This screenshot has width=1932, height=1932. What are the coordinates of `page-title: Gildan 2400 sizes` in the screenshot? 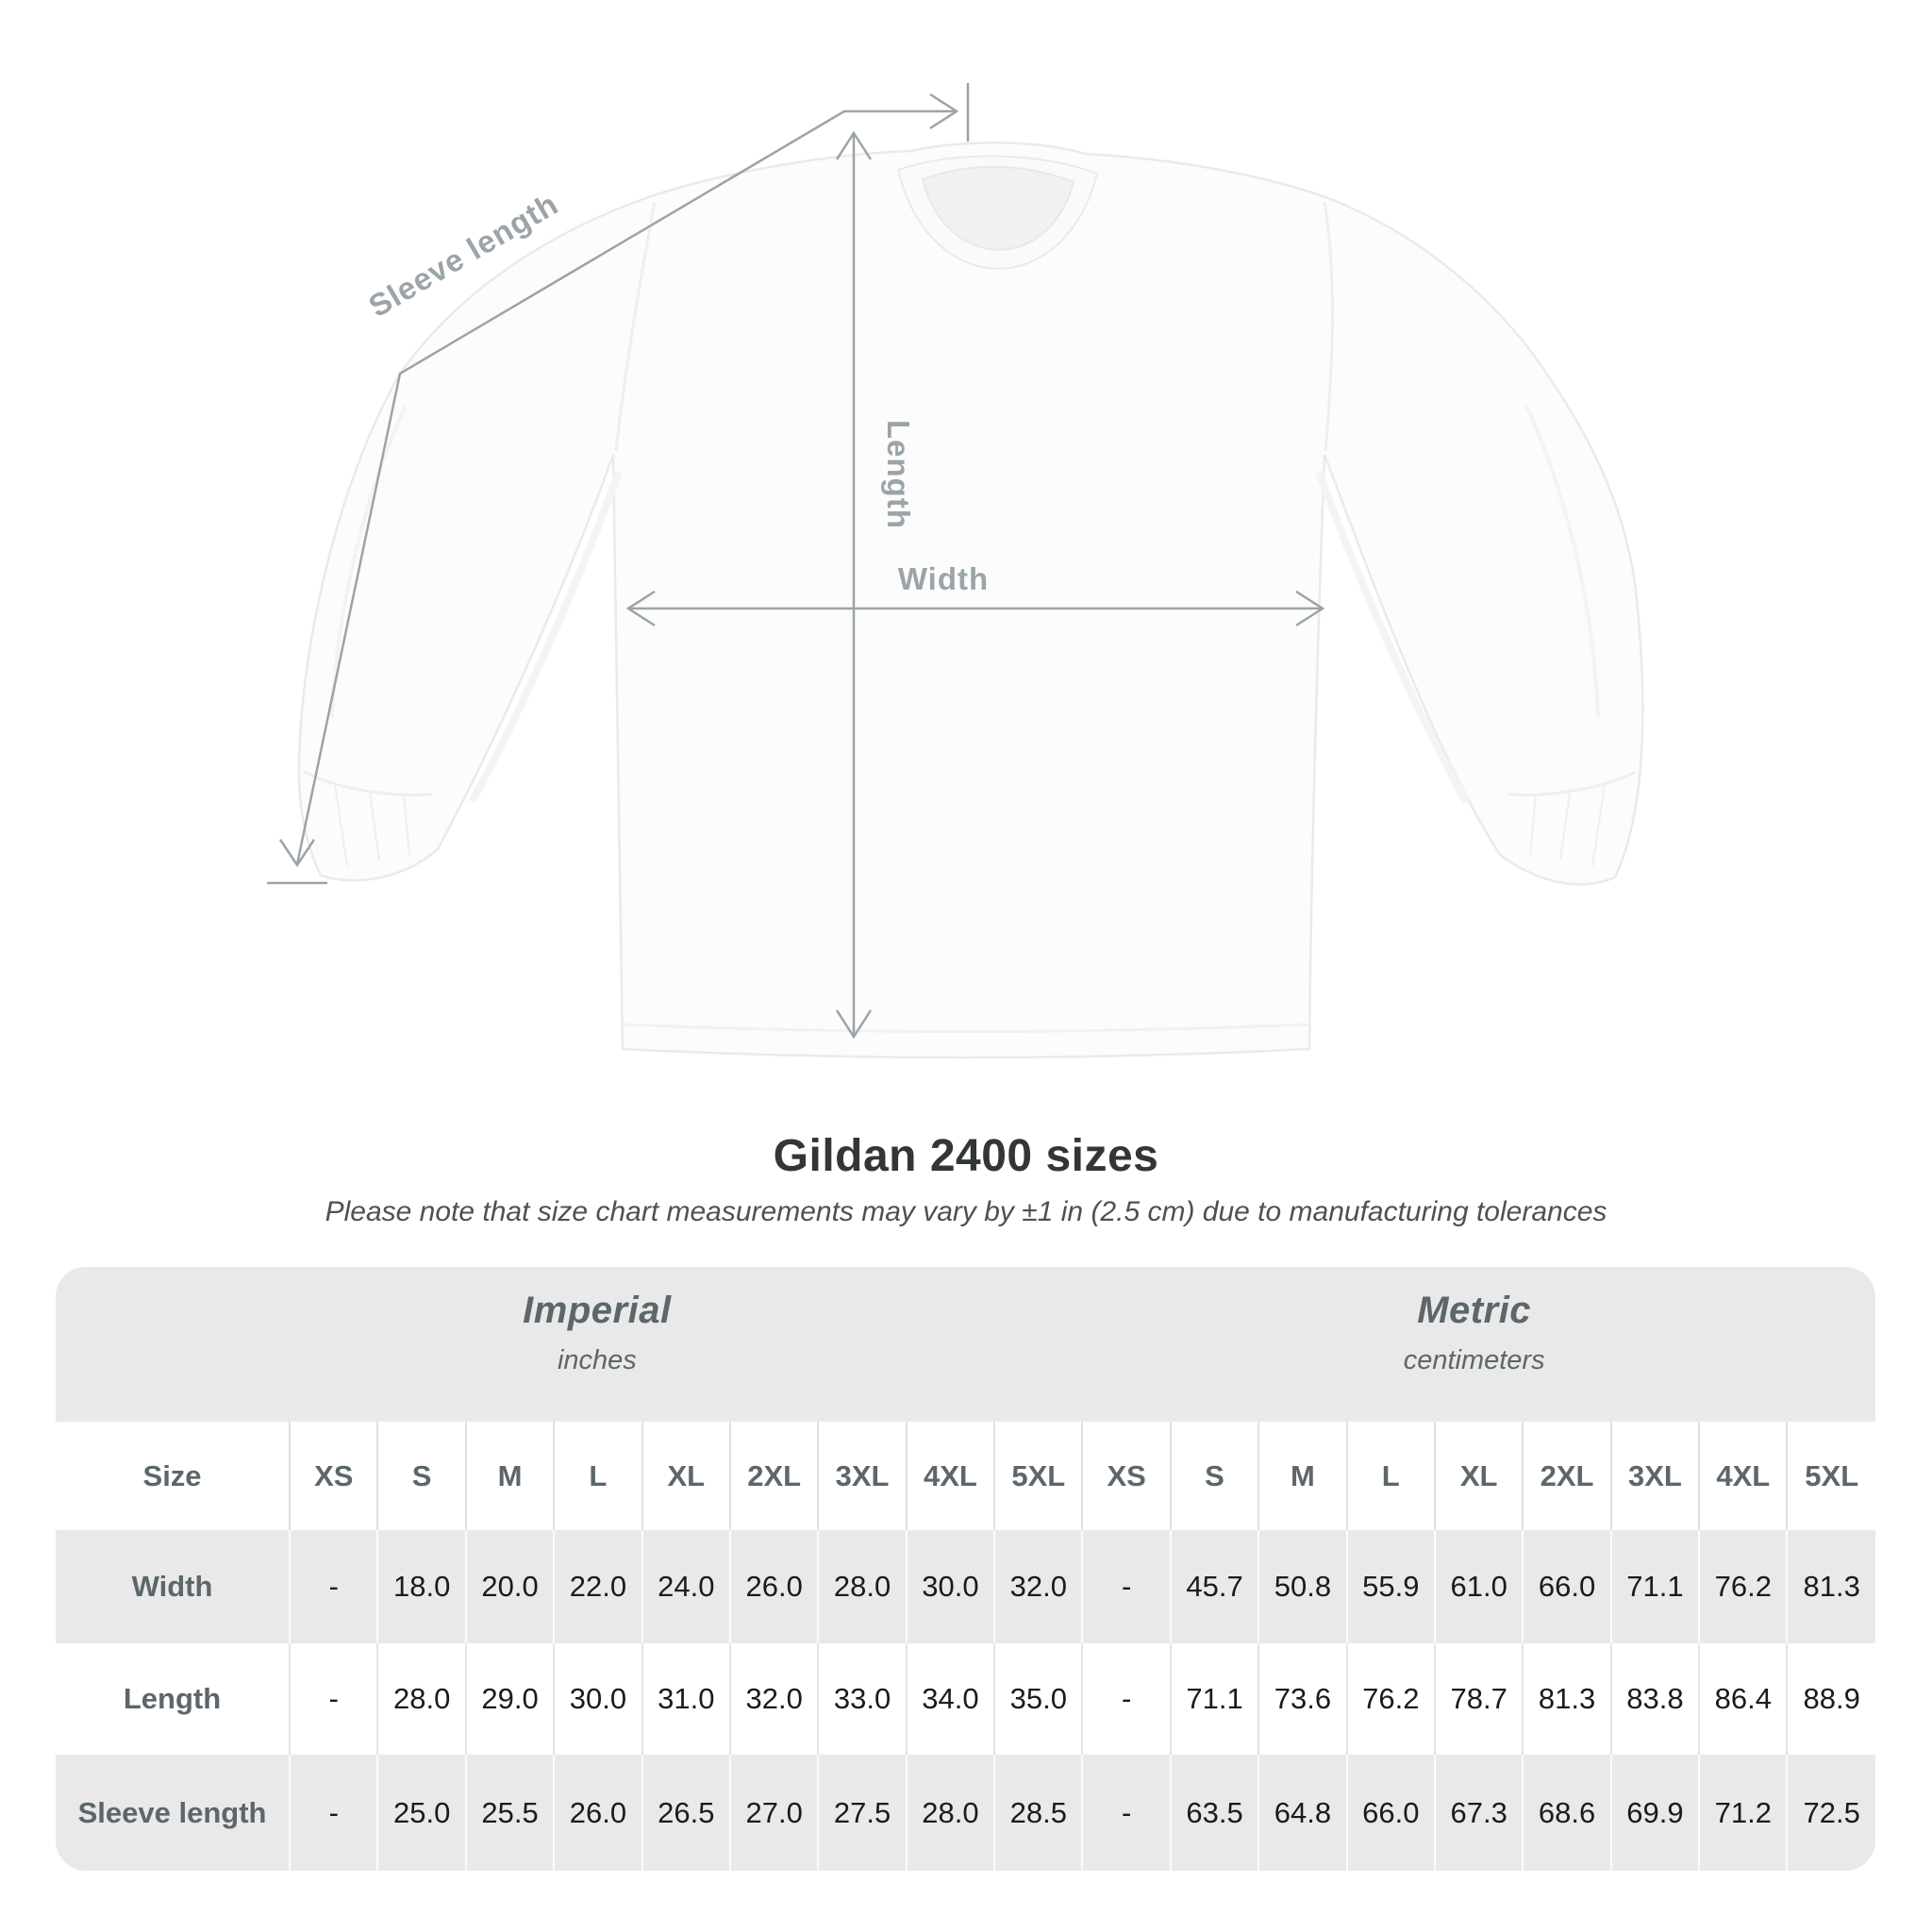 It's located at (966, 1156).